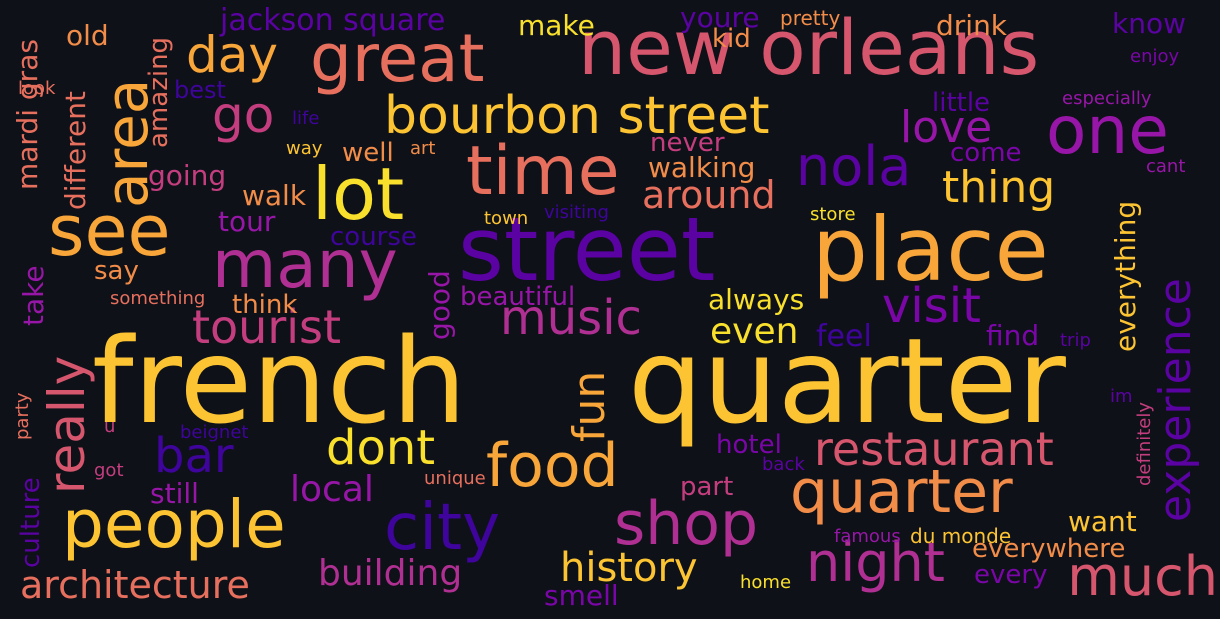  Describe the element at coordinates (390, 573) in the screenshot. I see `word-building: building` at that location.